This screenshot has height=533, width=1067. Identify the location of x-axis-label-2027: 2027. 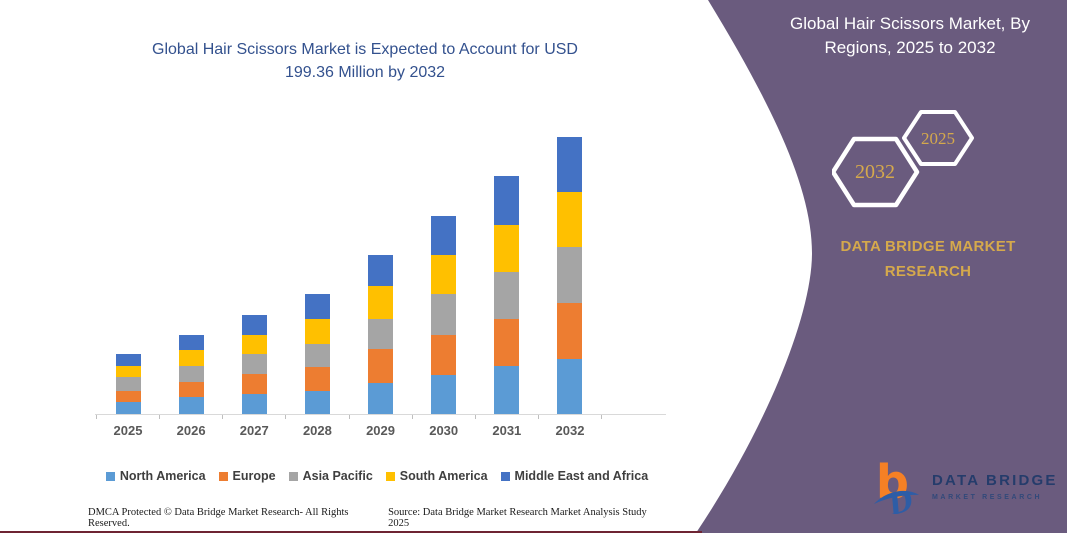
(254, 430).